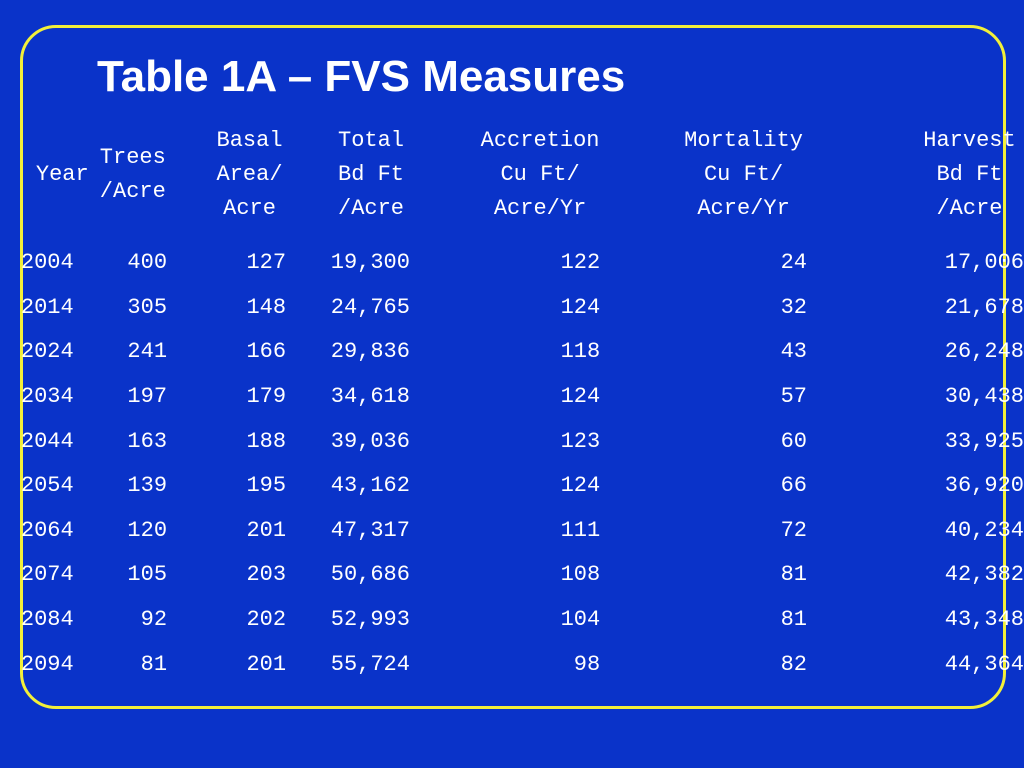 The image size is (1024, 768). What do you see at coordinates (147, 352) in the screenshot?
I see `cell-trees: 241` at bounding box center [147, 352].